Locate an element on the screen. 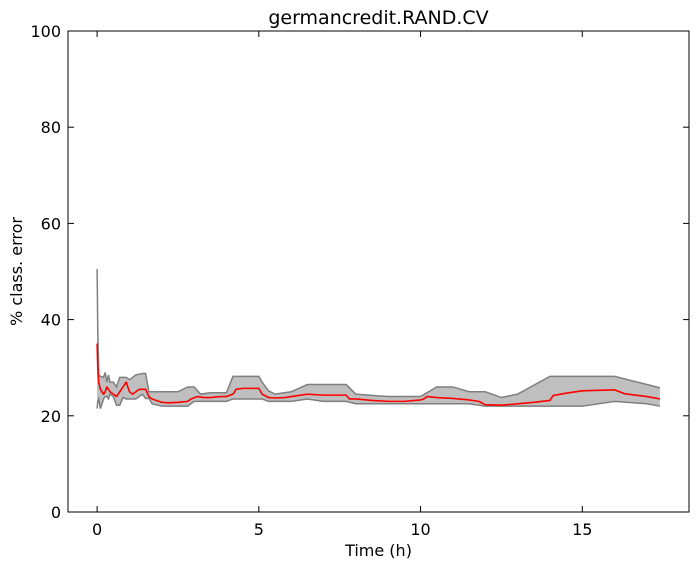 This screenshot has width=699, height=570. x-tick-label: 10 is located at coordinates (420, 529).